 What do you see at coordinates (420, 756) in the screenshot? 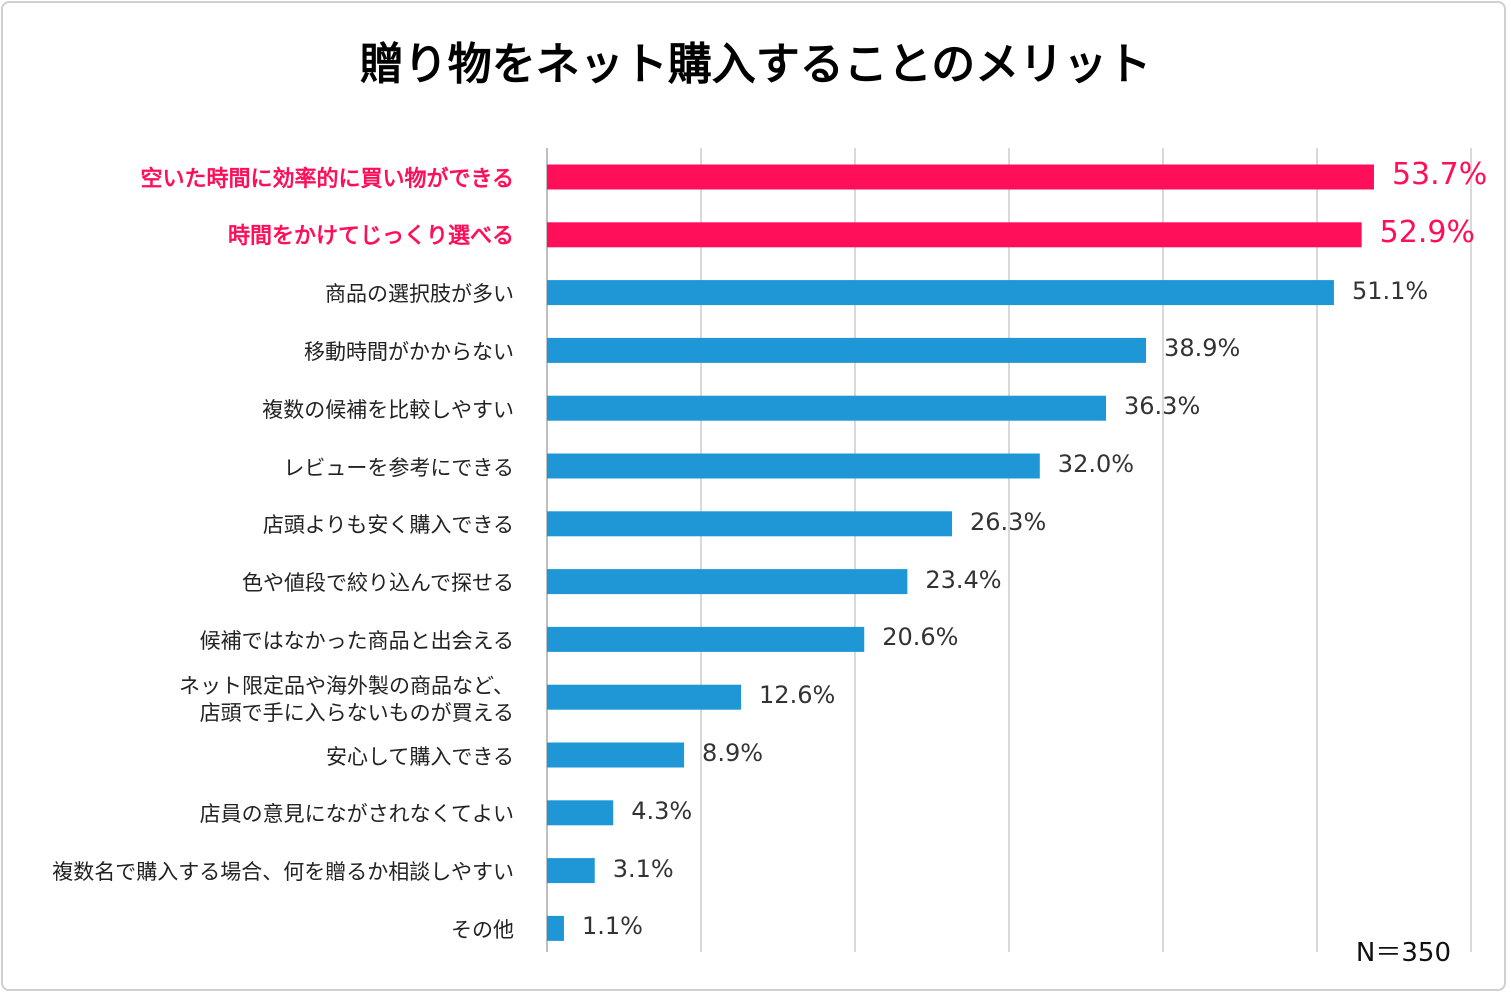
I see `category-label-10: 安心して購入できる` at bounding box center [420, 756].